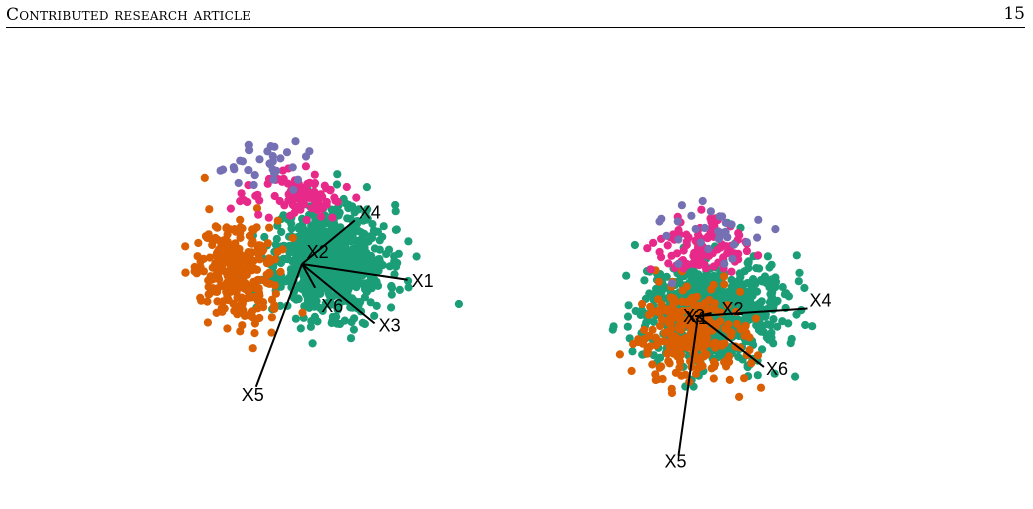  What do you see at coordinates (129, 15) in the screenshot?
I see `running-title: Contributed research article` at bounding box center [129, 15].